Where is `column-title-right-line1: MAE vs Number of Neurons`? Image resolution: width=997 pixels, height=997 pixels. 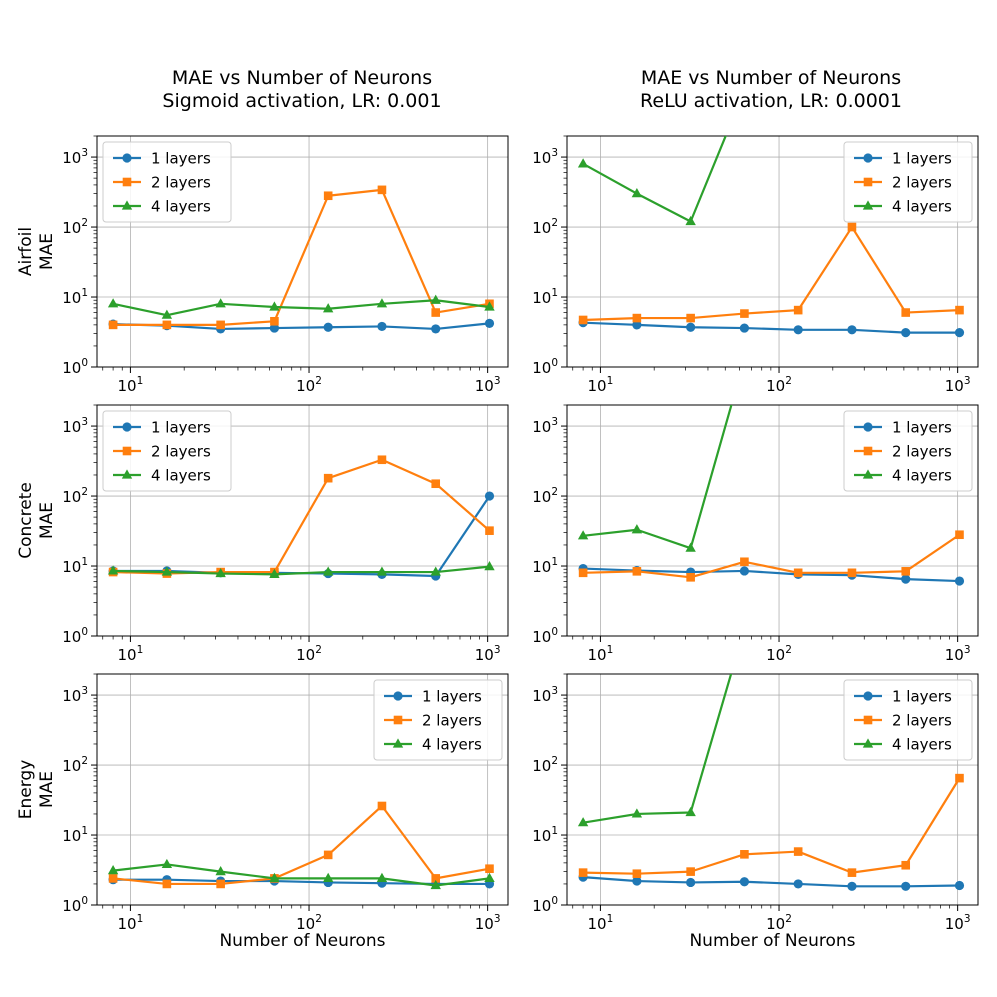
column-title-right-line1: MAE vs Number of Neurons is located at coordinates (771, 78).